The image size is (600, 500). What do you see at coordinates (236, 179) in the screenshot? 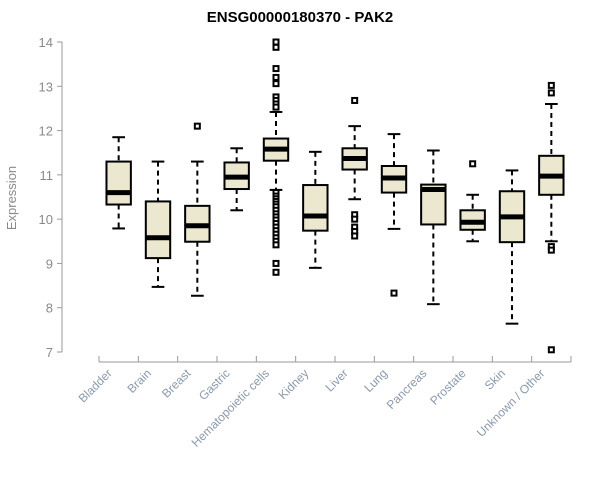
I see `box-group-gastric` at bounding box center [236, 179].